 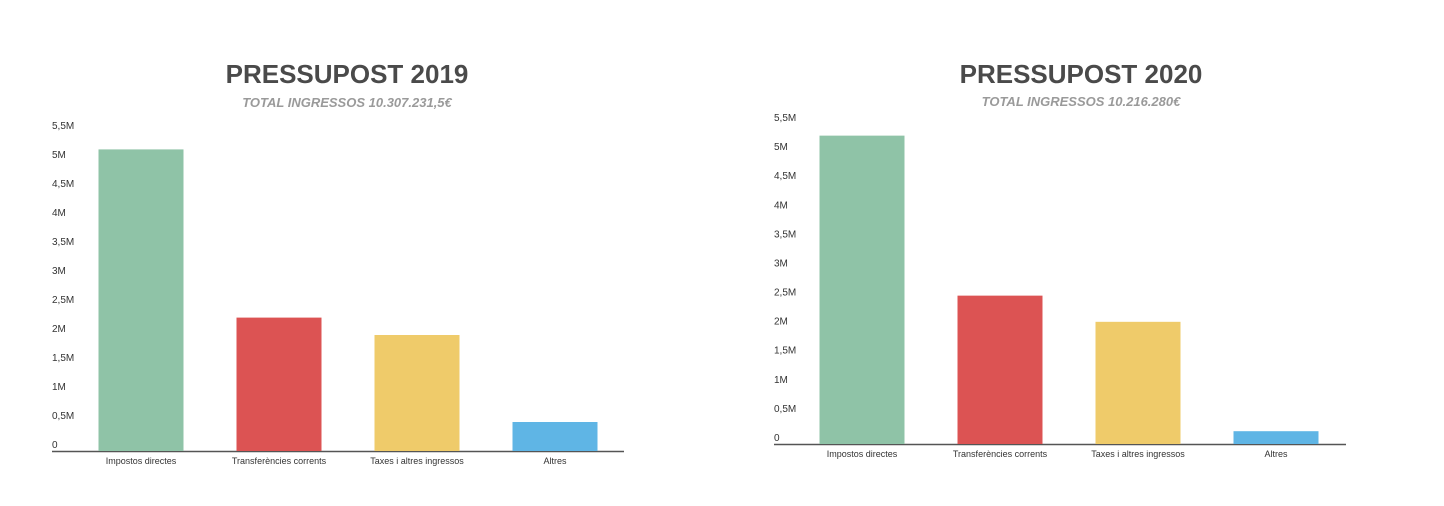 I want to click on chart-subtitle: TOTAL INGRESSOS 10.307.231,5€, so click(x=347, y=102).